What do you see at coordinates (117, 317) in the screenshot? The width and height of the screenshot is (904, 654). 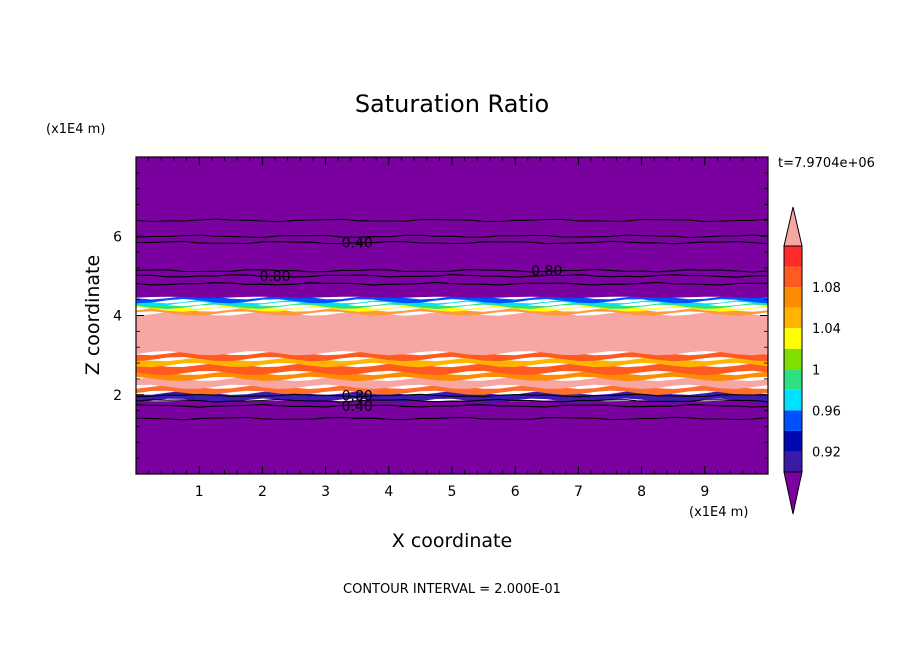 I see `y-tick-label: 4` at bounding box center [117, 317].